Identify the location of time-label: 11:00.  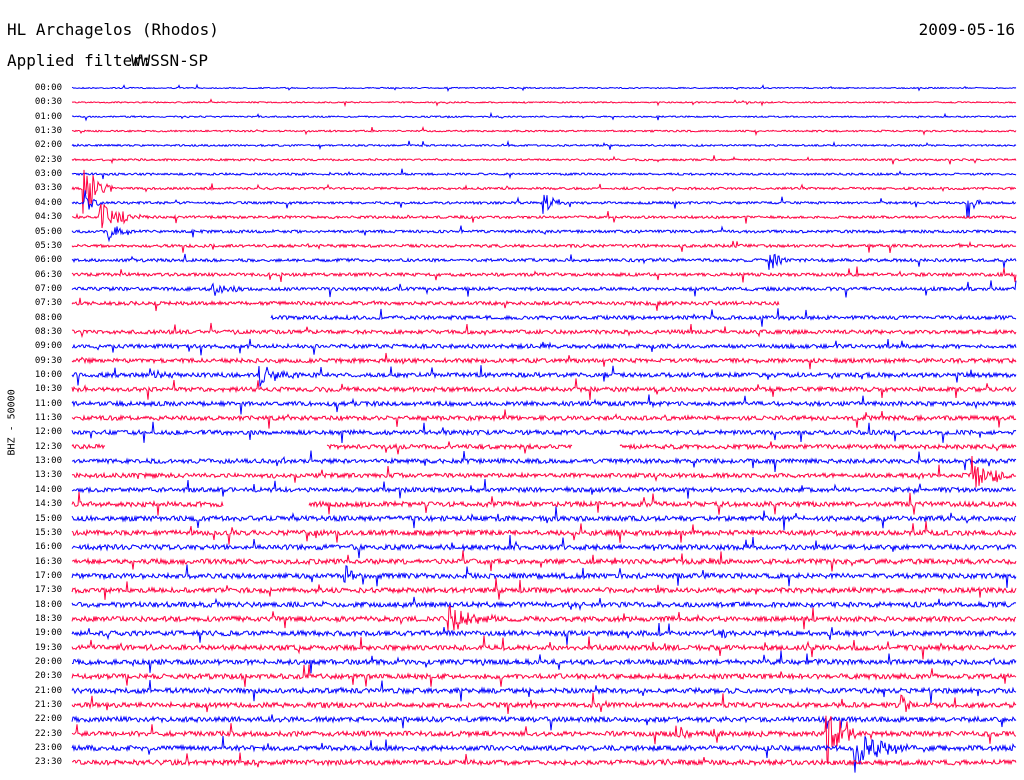
(48, 403).